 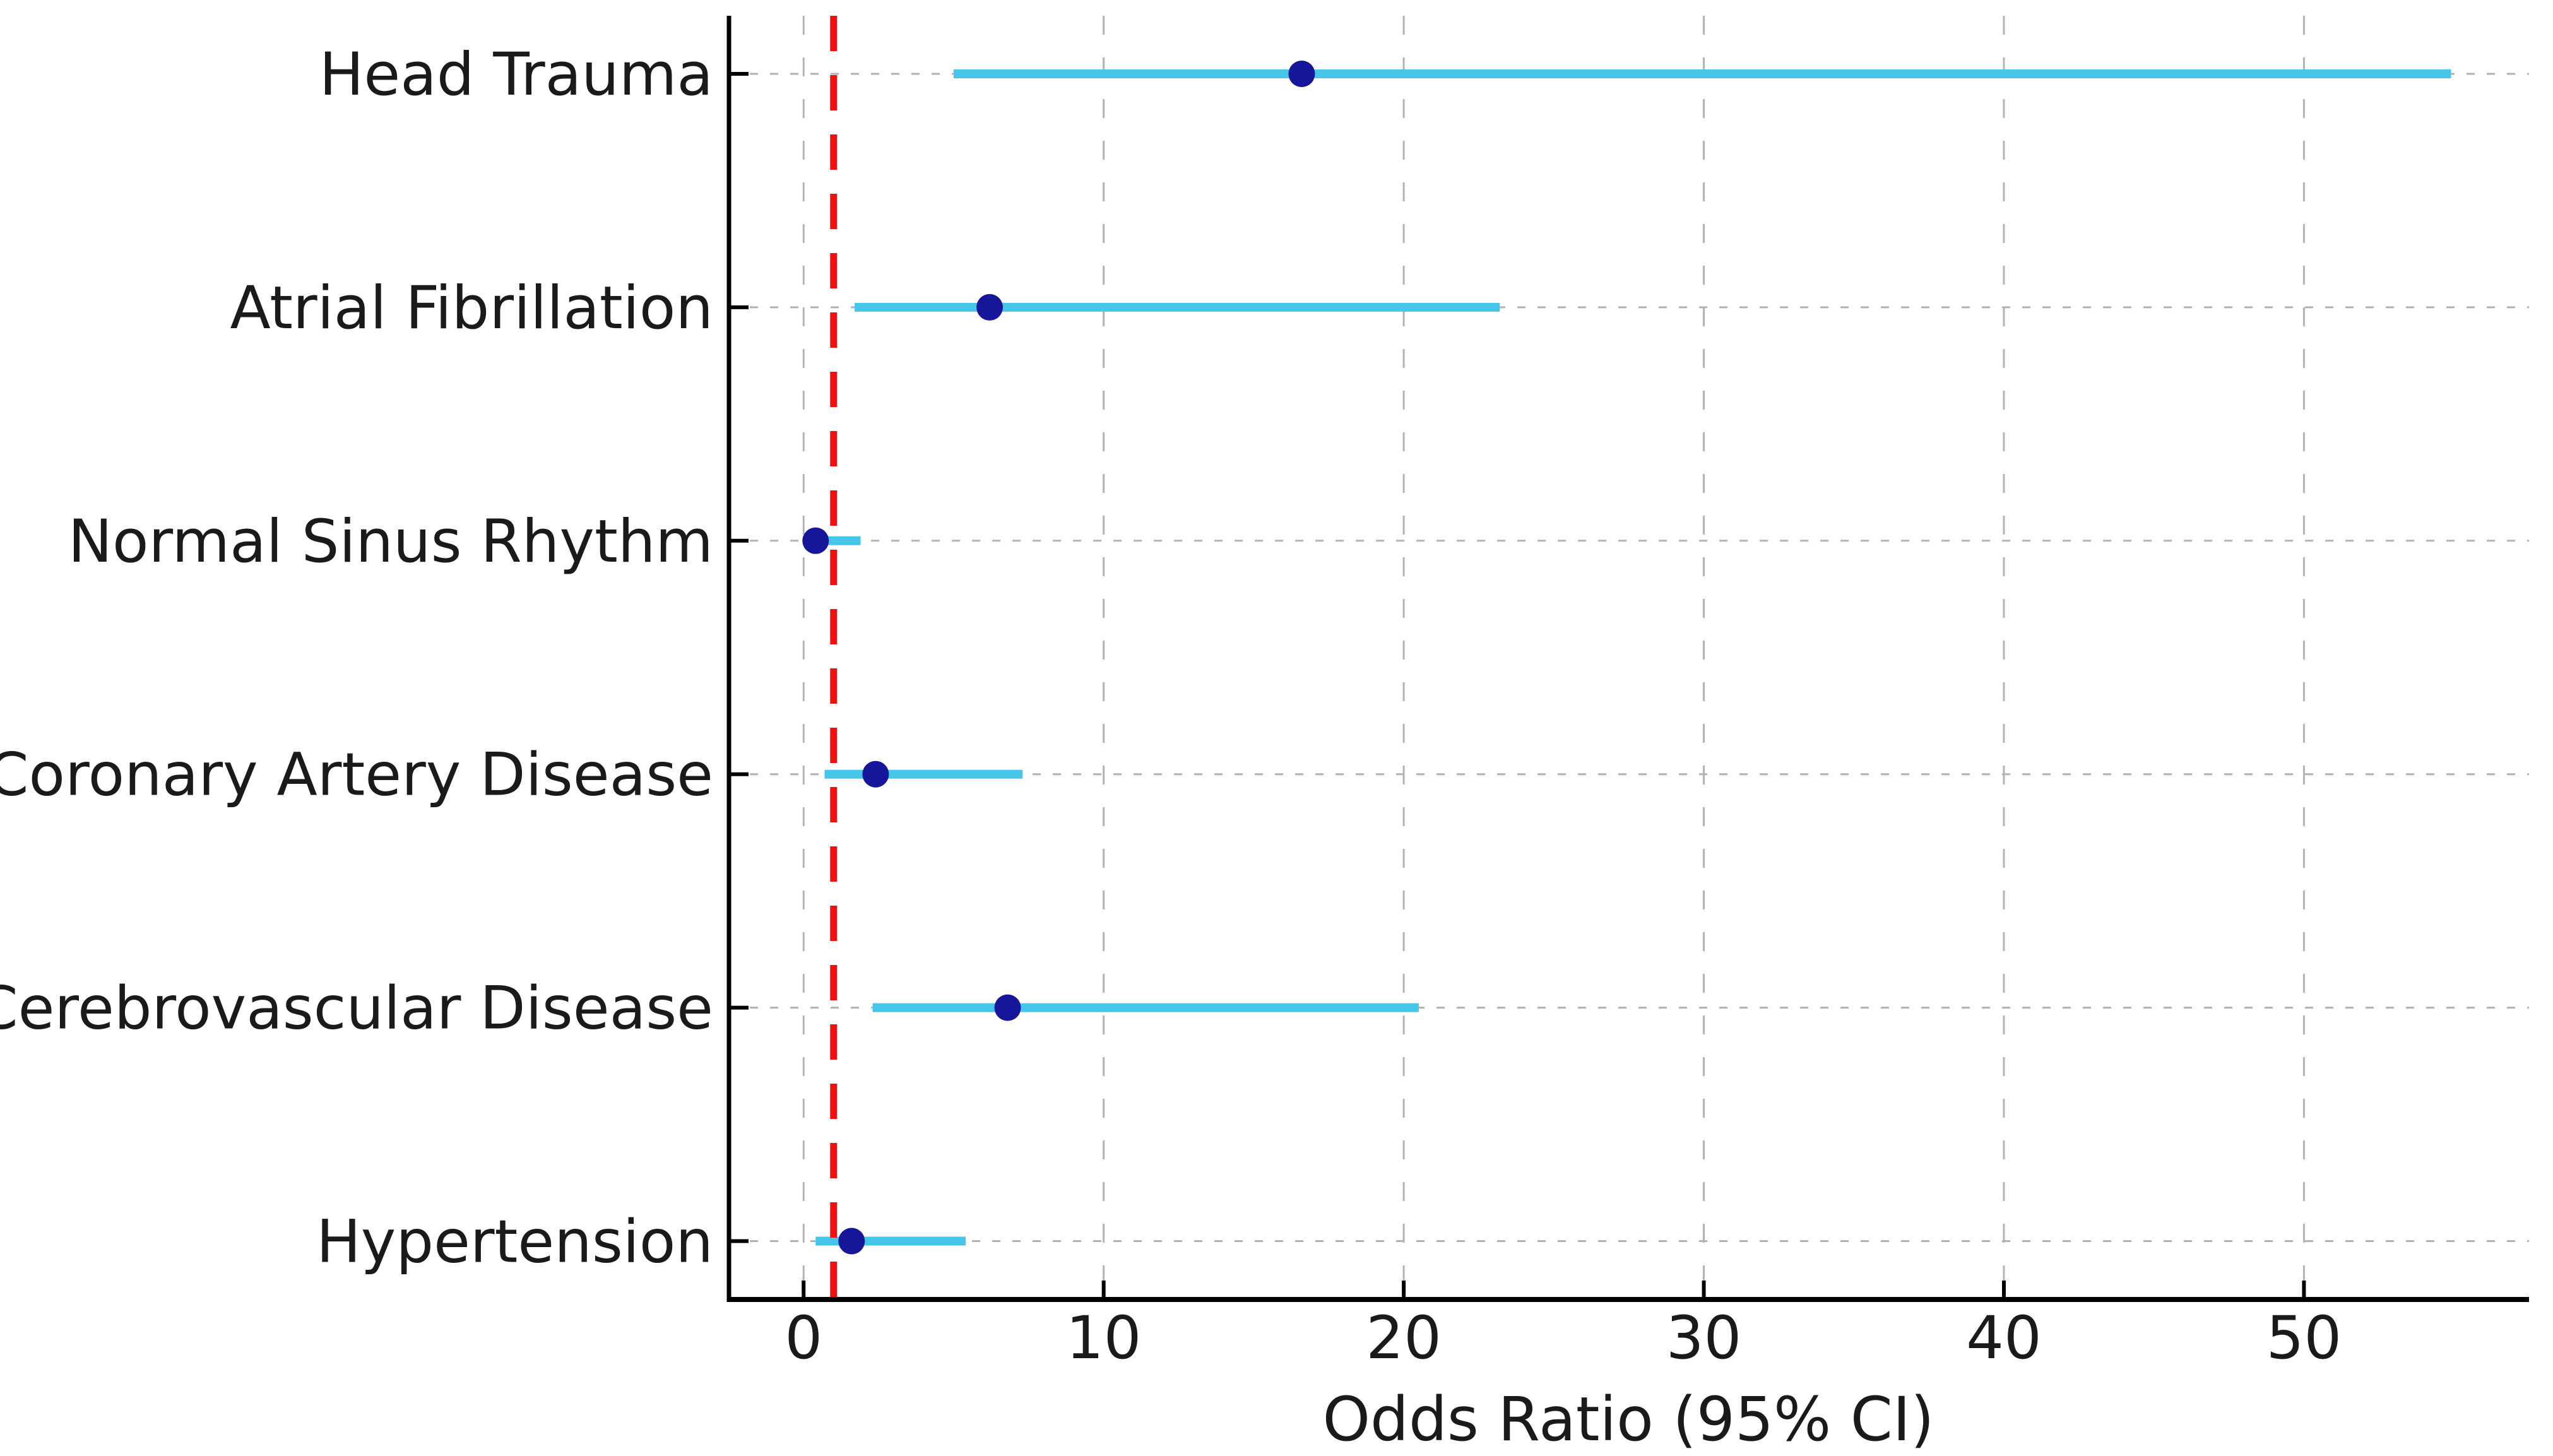 What do you see at coordinates (815, 540) in the screenshot?
I see `point-marker-normal-sinus-rhythm` at bounding box center [815, 540].